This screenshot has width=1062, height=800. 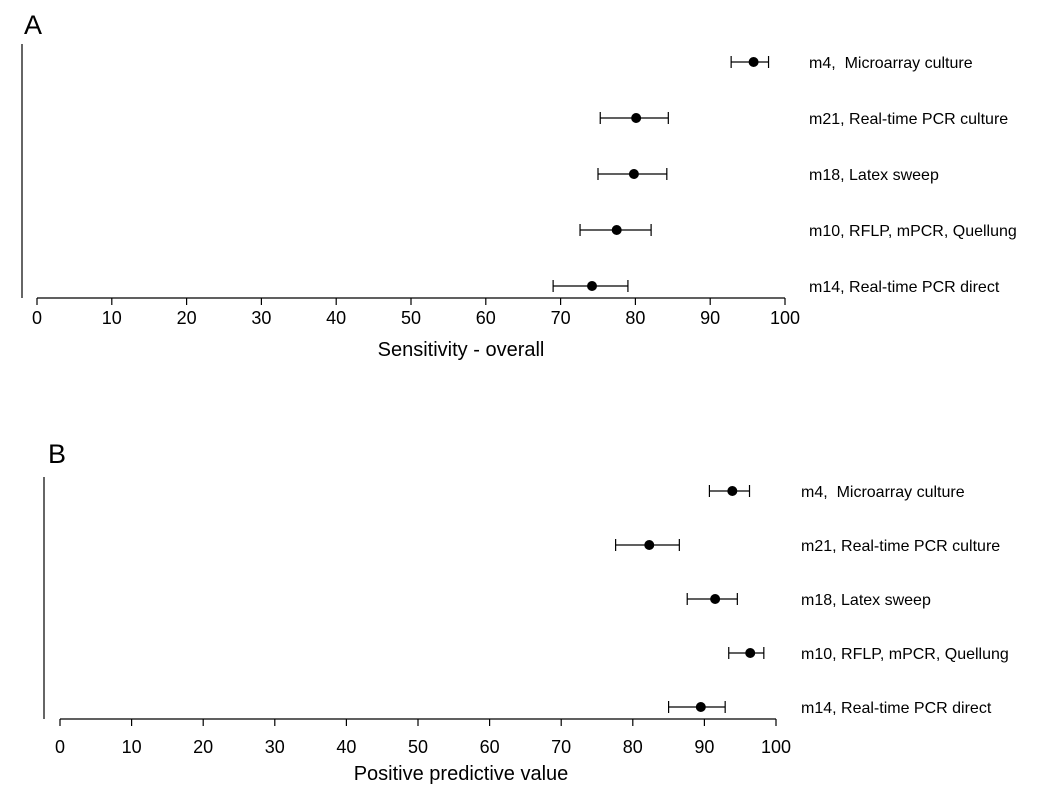 What do you see at coordinates (461, 350) in the screenshot?
I see `x-axis-title: Sensitivity - overall` at bounding box center [461, 350].